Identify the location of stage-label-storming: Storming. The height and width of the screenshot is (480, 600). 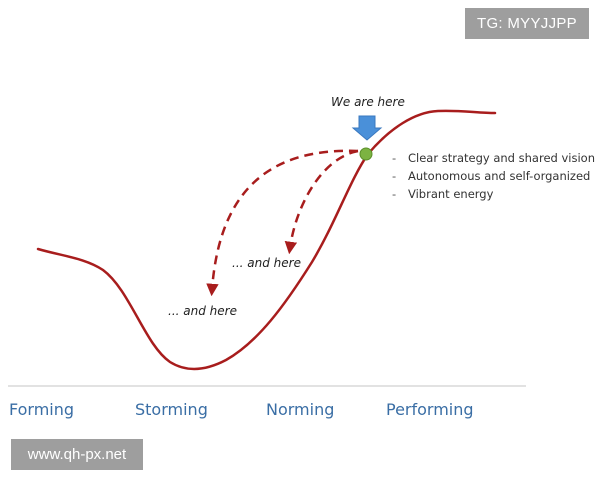
(171, 409).